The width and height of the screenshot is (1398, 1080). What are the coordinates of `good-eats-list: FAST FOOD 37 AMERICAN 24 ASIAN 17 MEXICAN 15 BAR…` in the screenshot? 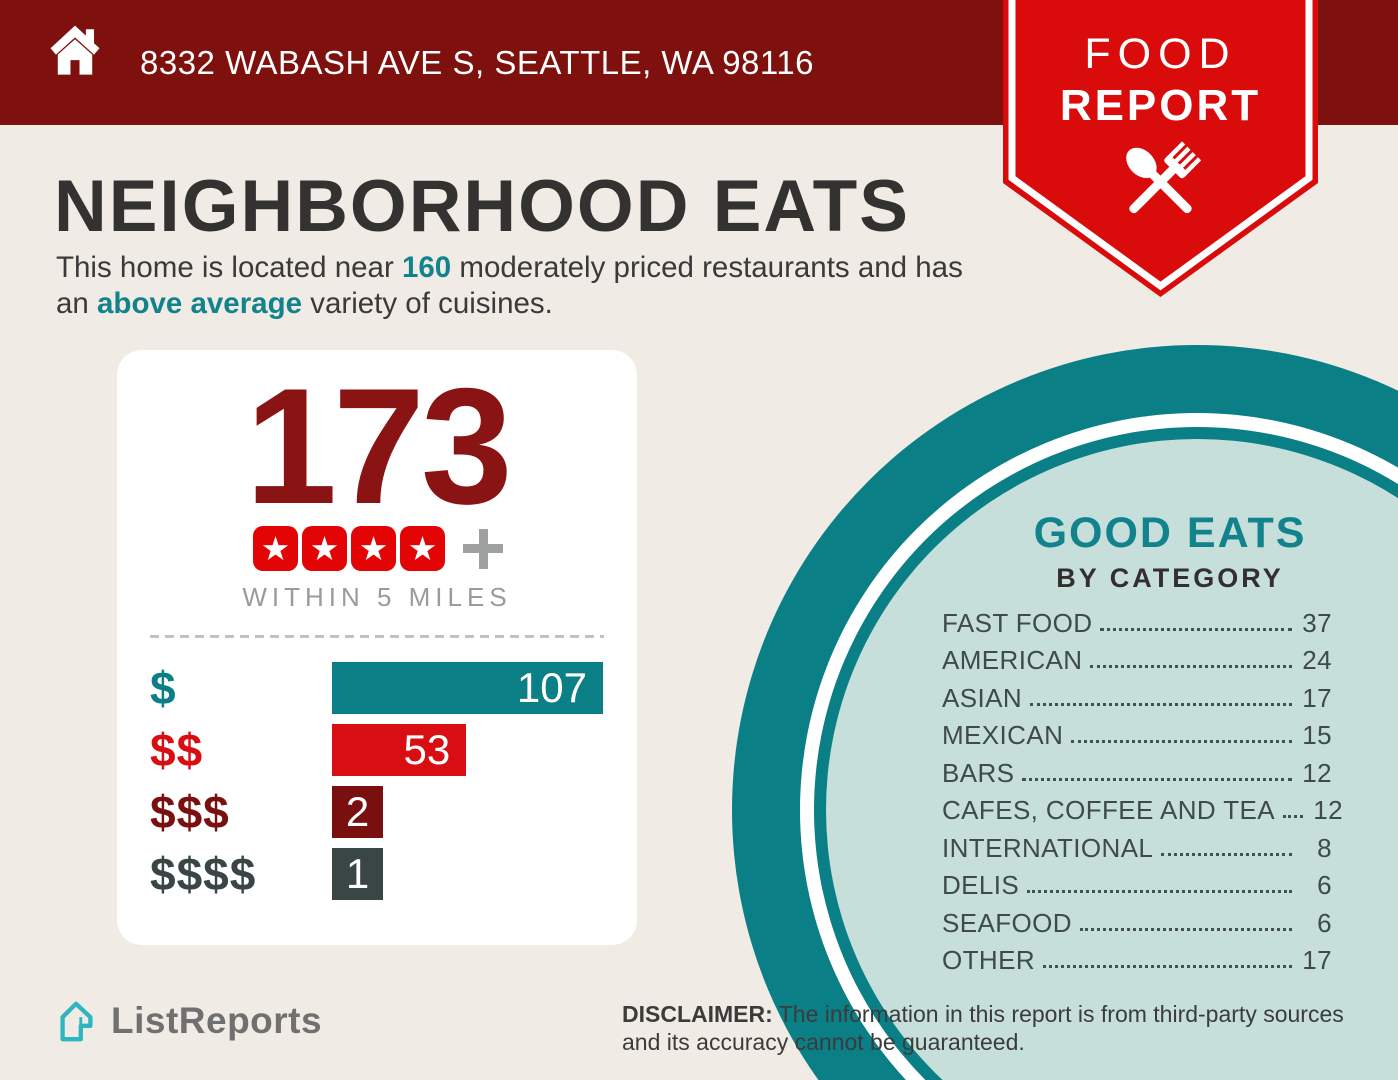 It's located at (1142, 790).